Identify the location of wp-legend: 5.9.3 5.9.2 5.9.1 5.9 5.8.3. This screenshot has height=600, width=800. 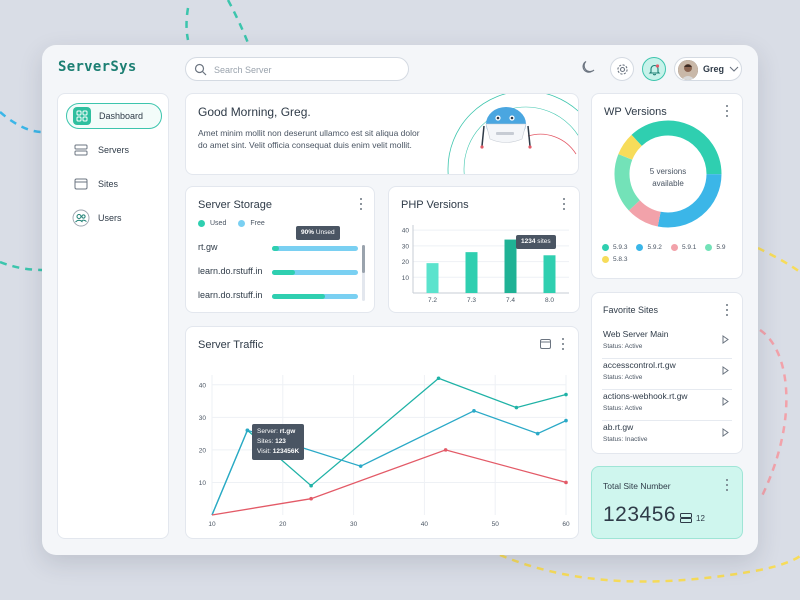
(669, 256).